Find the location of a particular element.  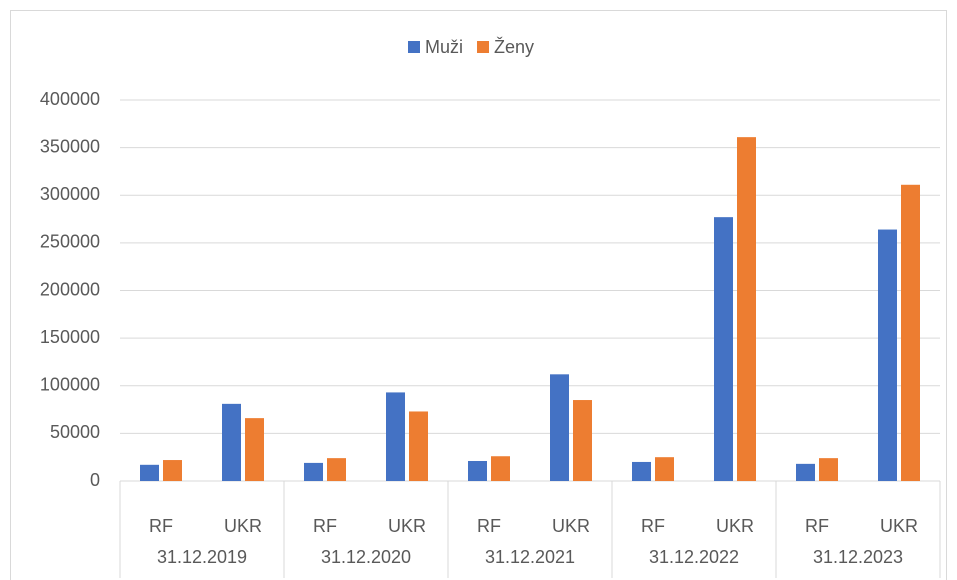

y-tick-label: 0 is located at coordinates (95, 480).